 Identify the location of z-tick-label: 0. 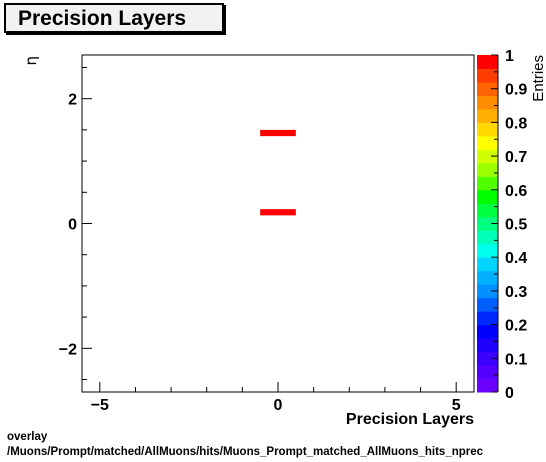
(509, 393).